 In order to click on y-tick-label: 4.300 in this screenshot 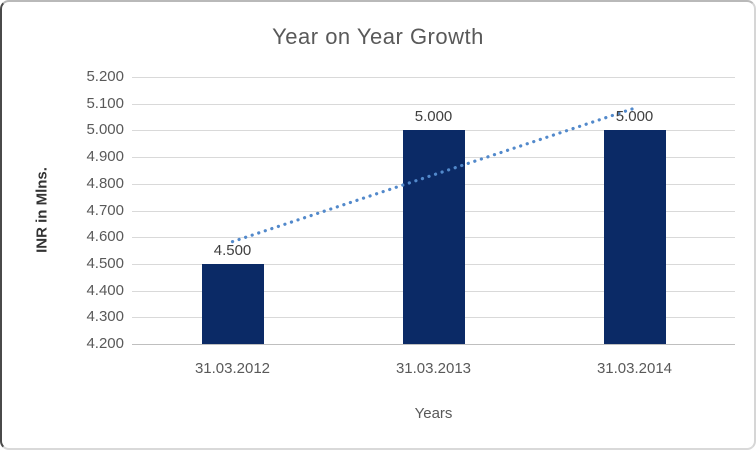, I will do `click(105, 317)`.